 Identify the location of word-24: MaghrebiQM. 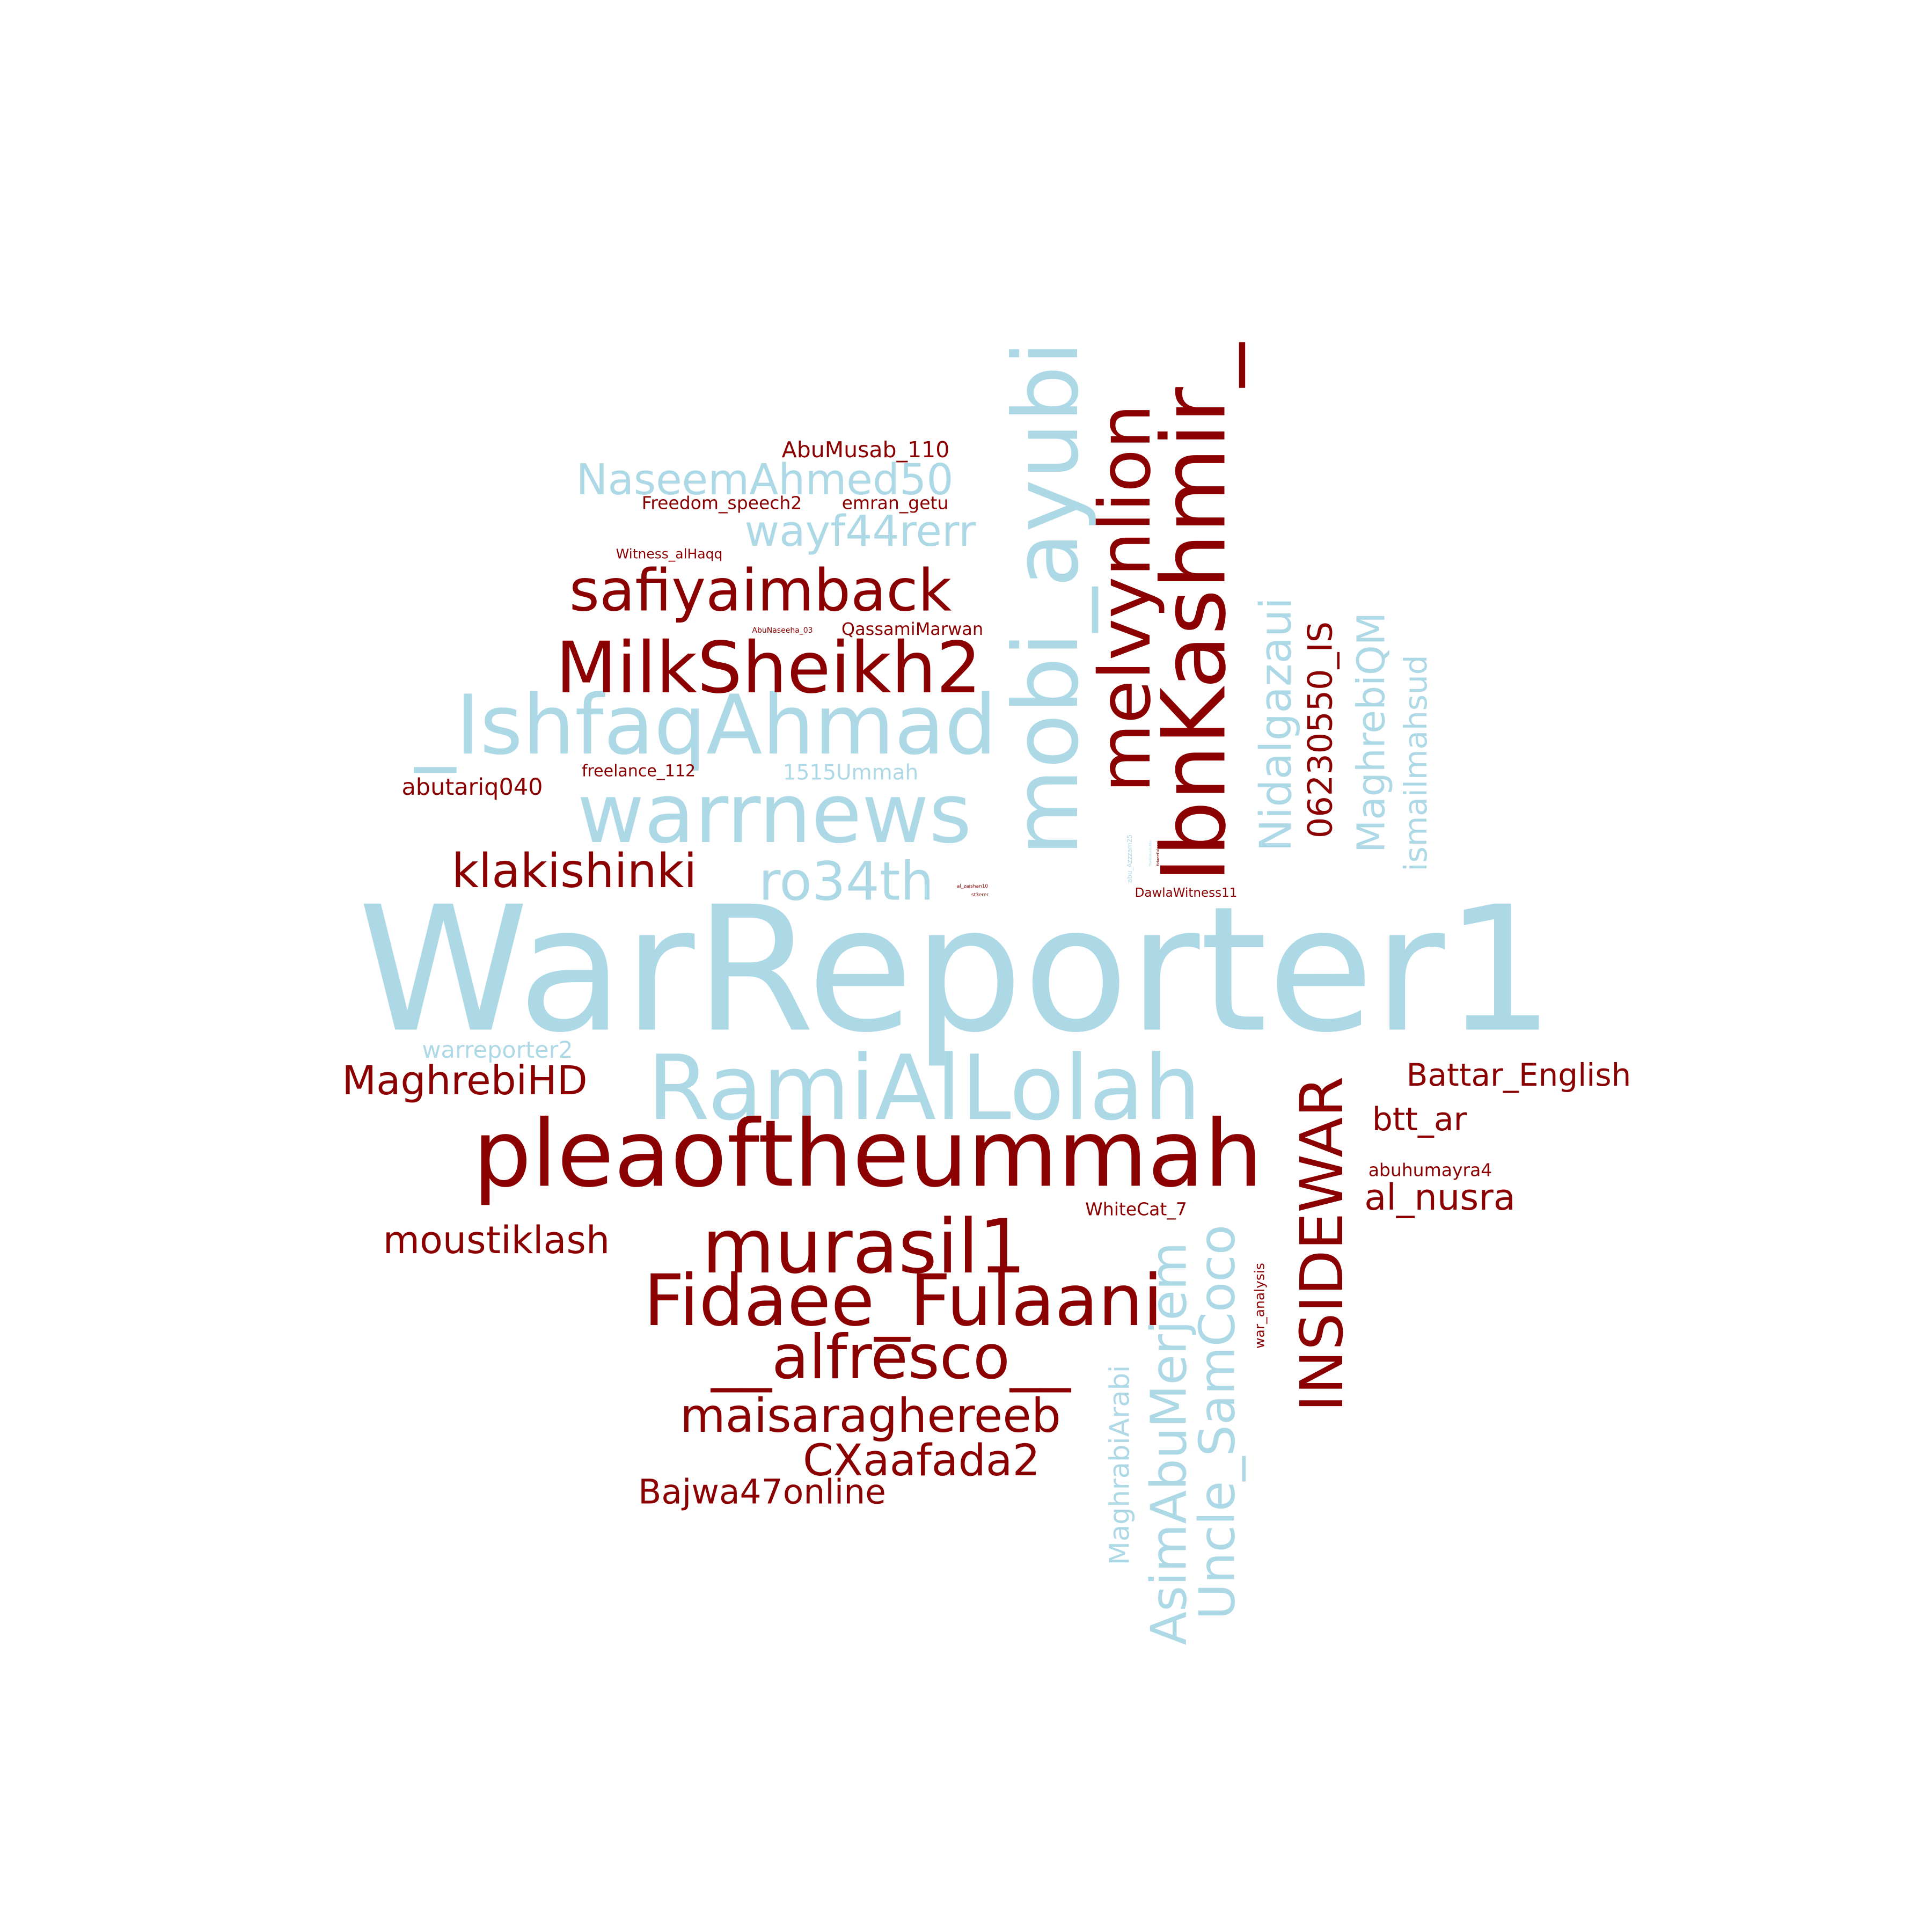
(1371, 732).